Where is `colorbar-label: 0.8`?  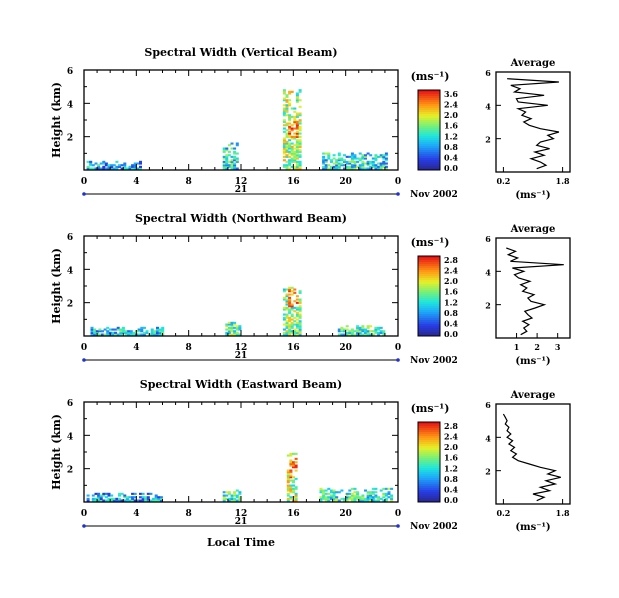
colorbar-label: 0.8 is located at coordinates (451, 147).